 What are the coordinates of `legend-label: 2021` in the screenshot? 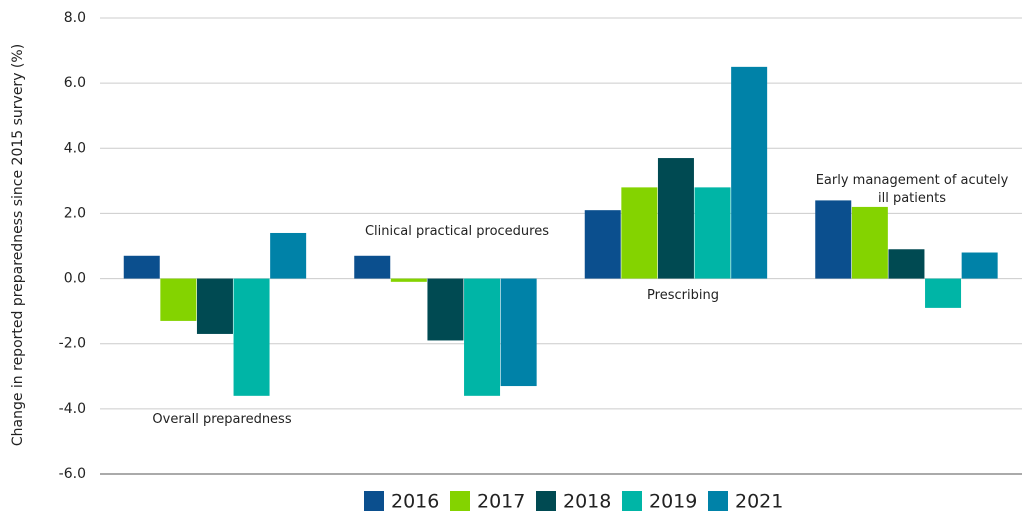 It's located at (759, 502).